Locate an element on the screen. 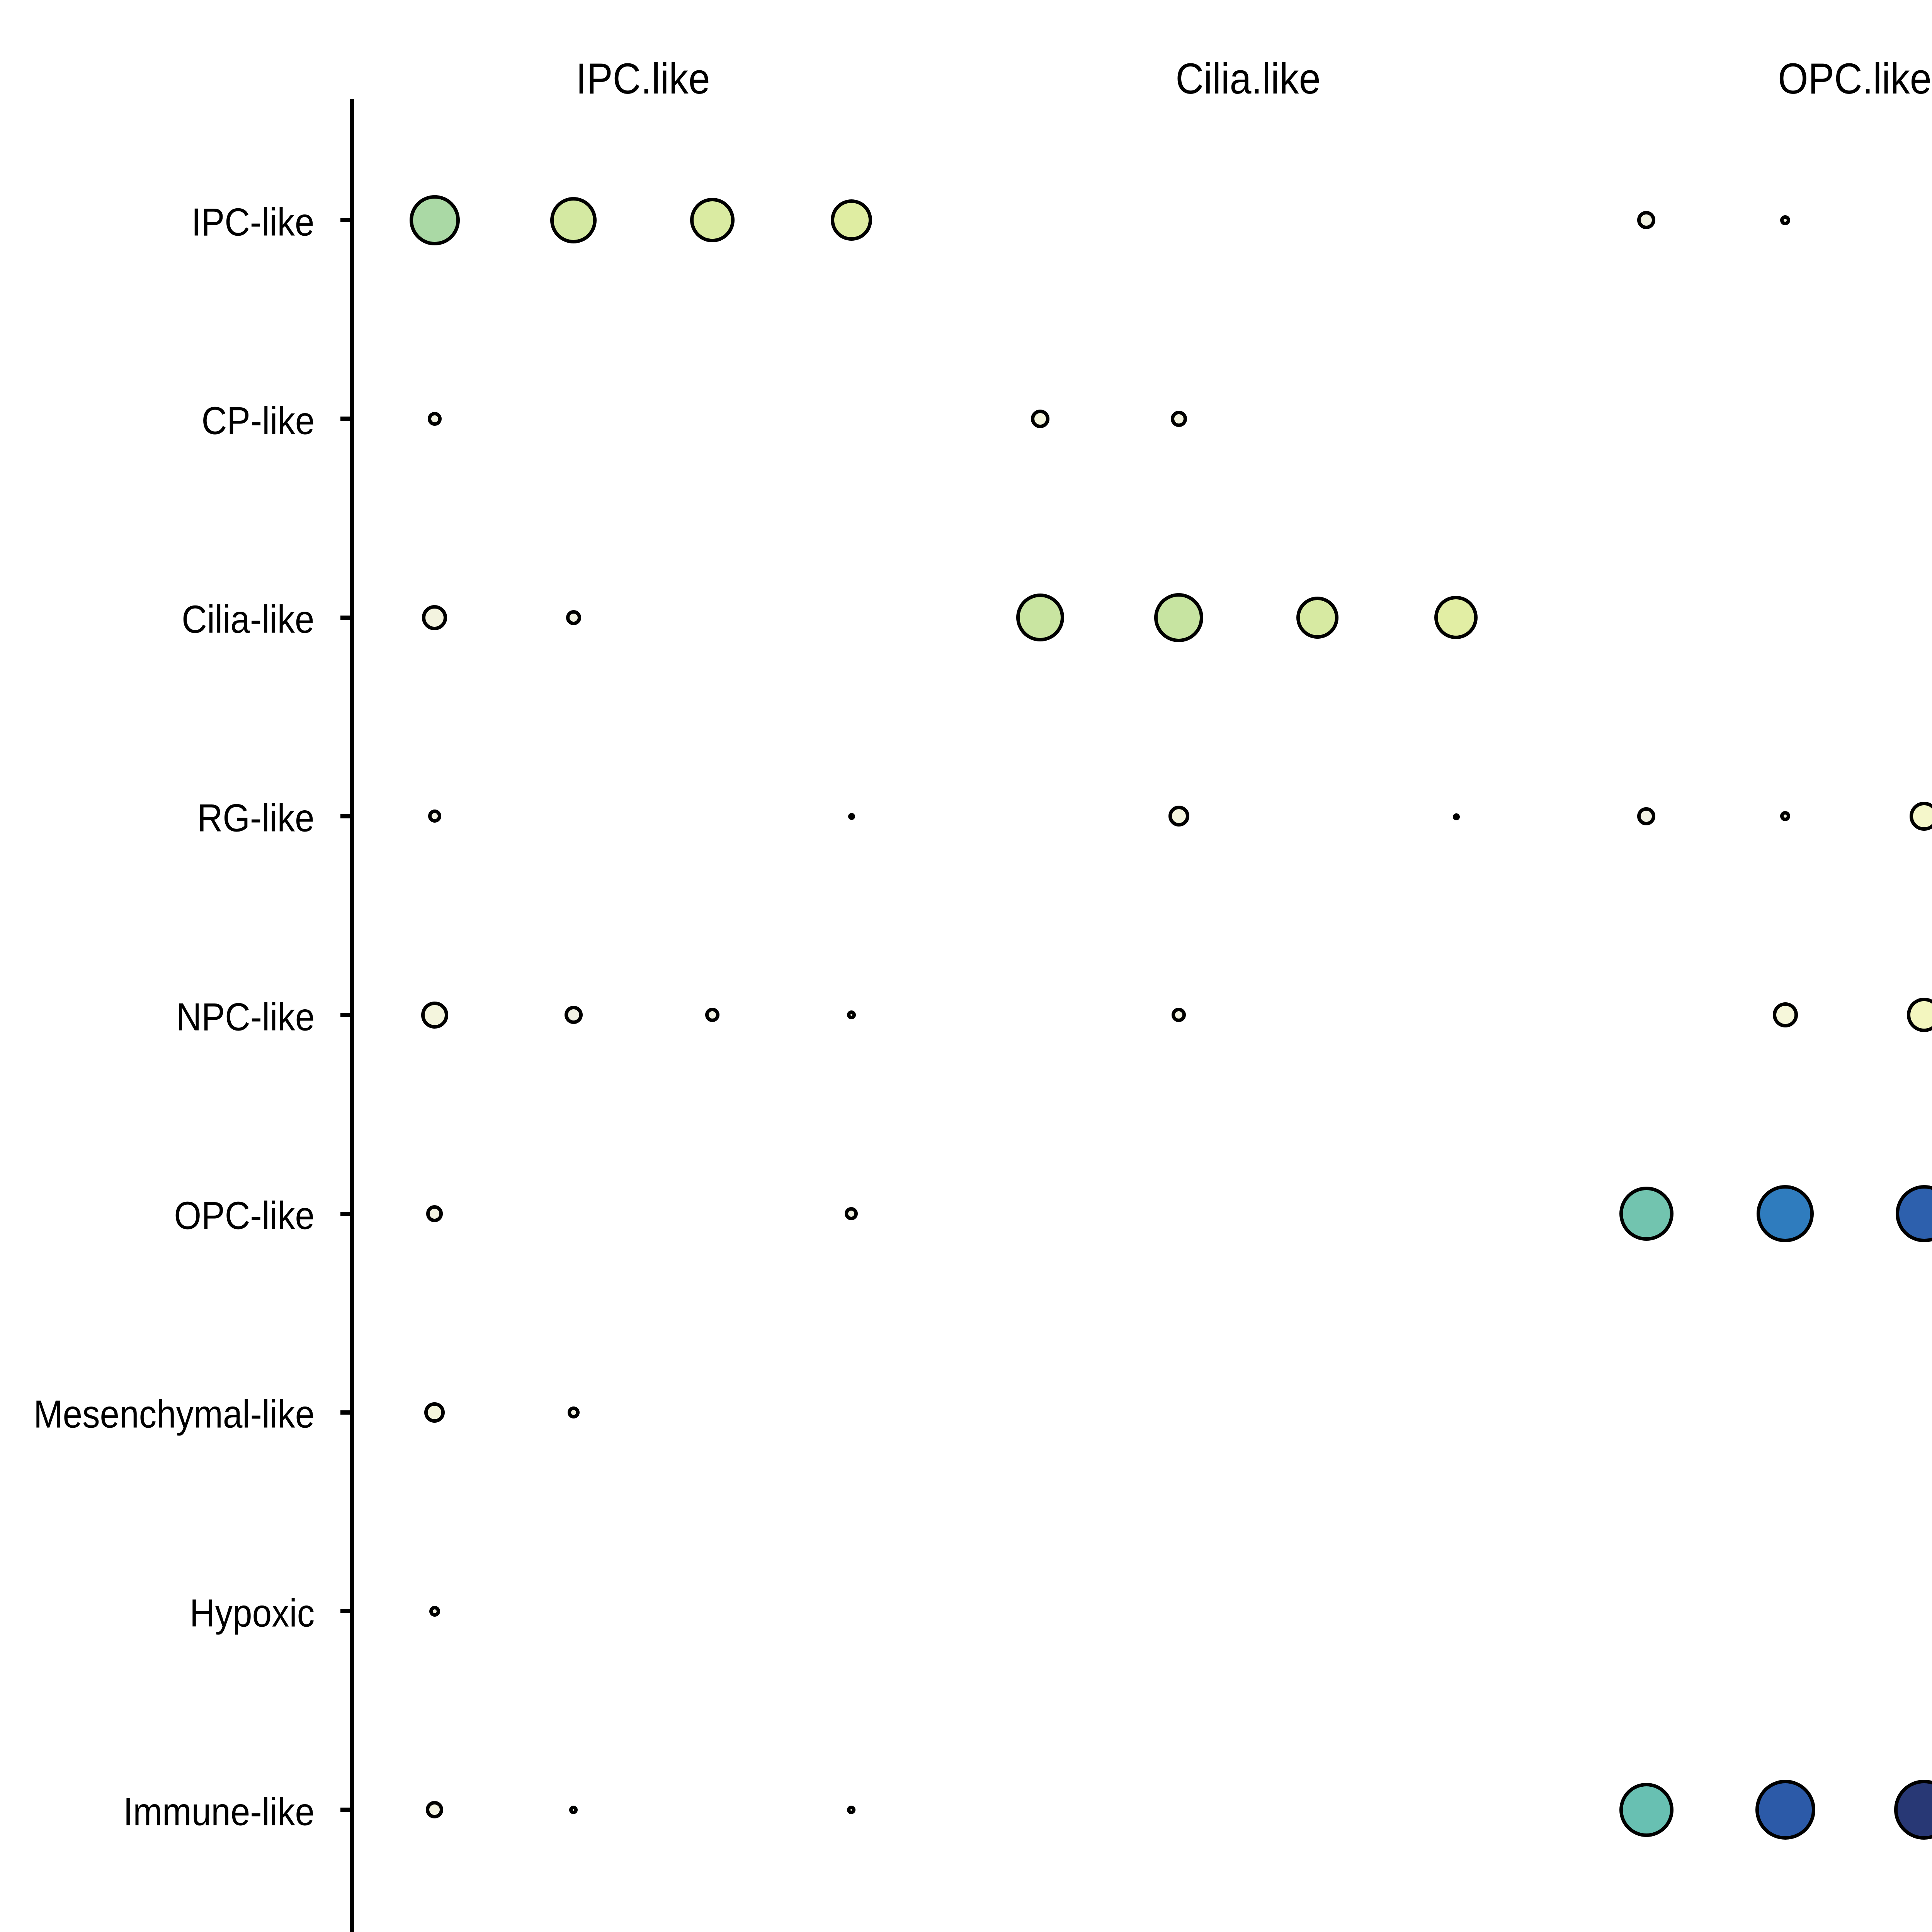  y-axis-row-label: Hypoxic is located at coordinates (252, 1614).